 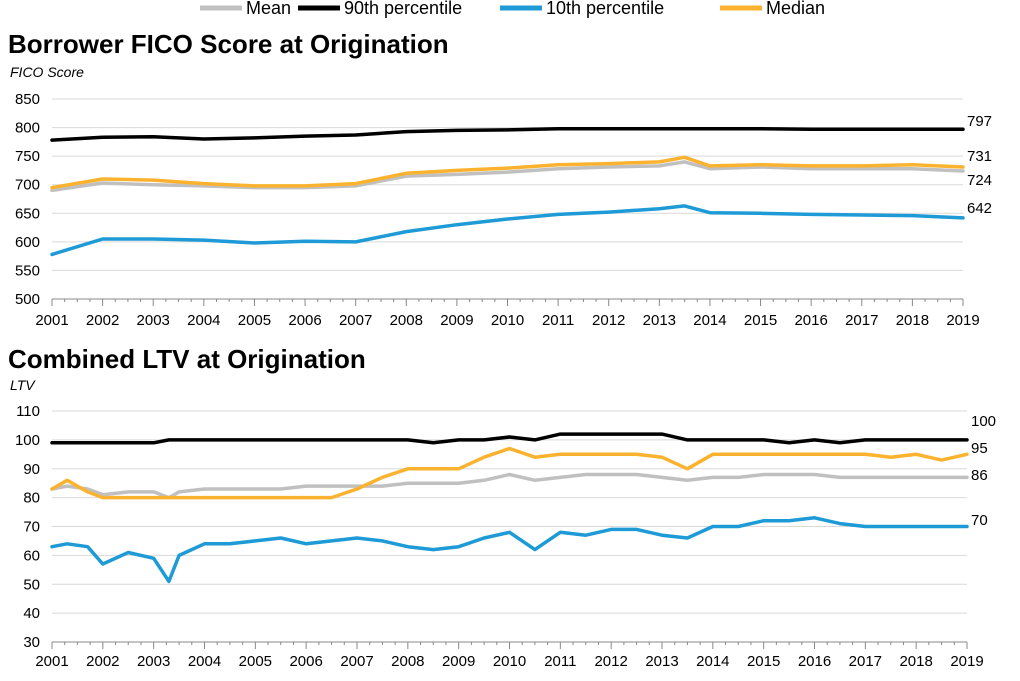 What do you see at coordinates (509, 661) in the screenshot?
I see `ltv-x-tick-label: 2010` at bounding box center [509, 661].